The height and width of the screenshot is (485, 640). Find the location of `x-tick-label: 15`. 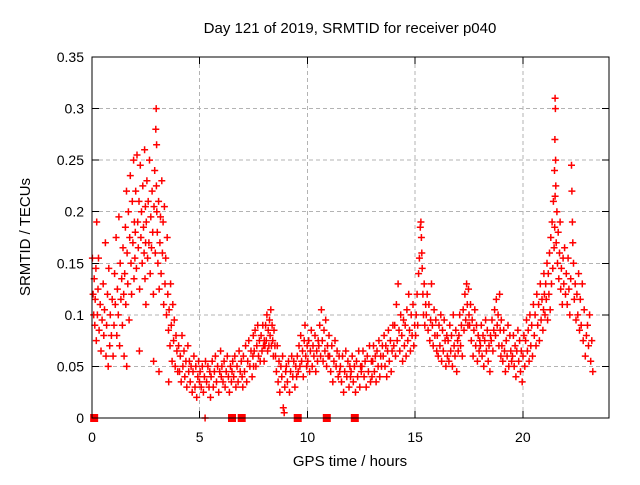

x-tick-label: 15 is located at coordinates (415, 437).